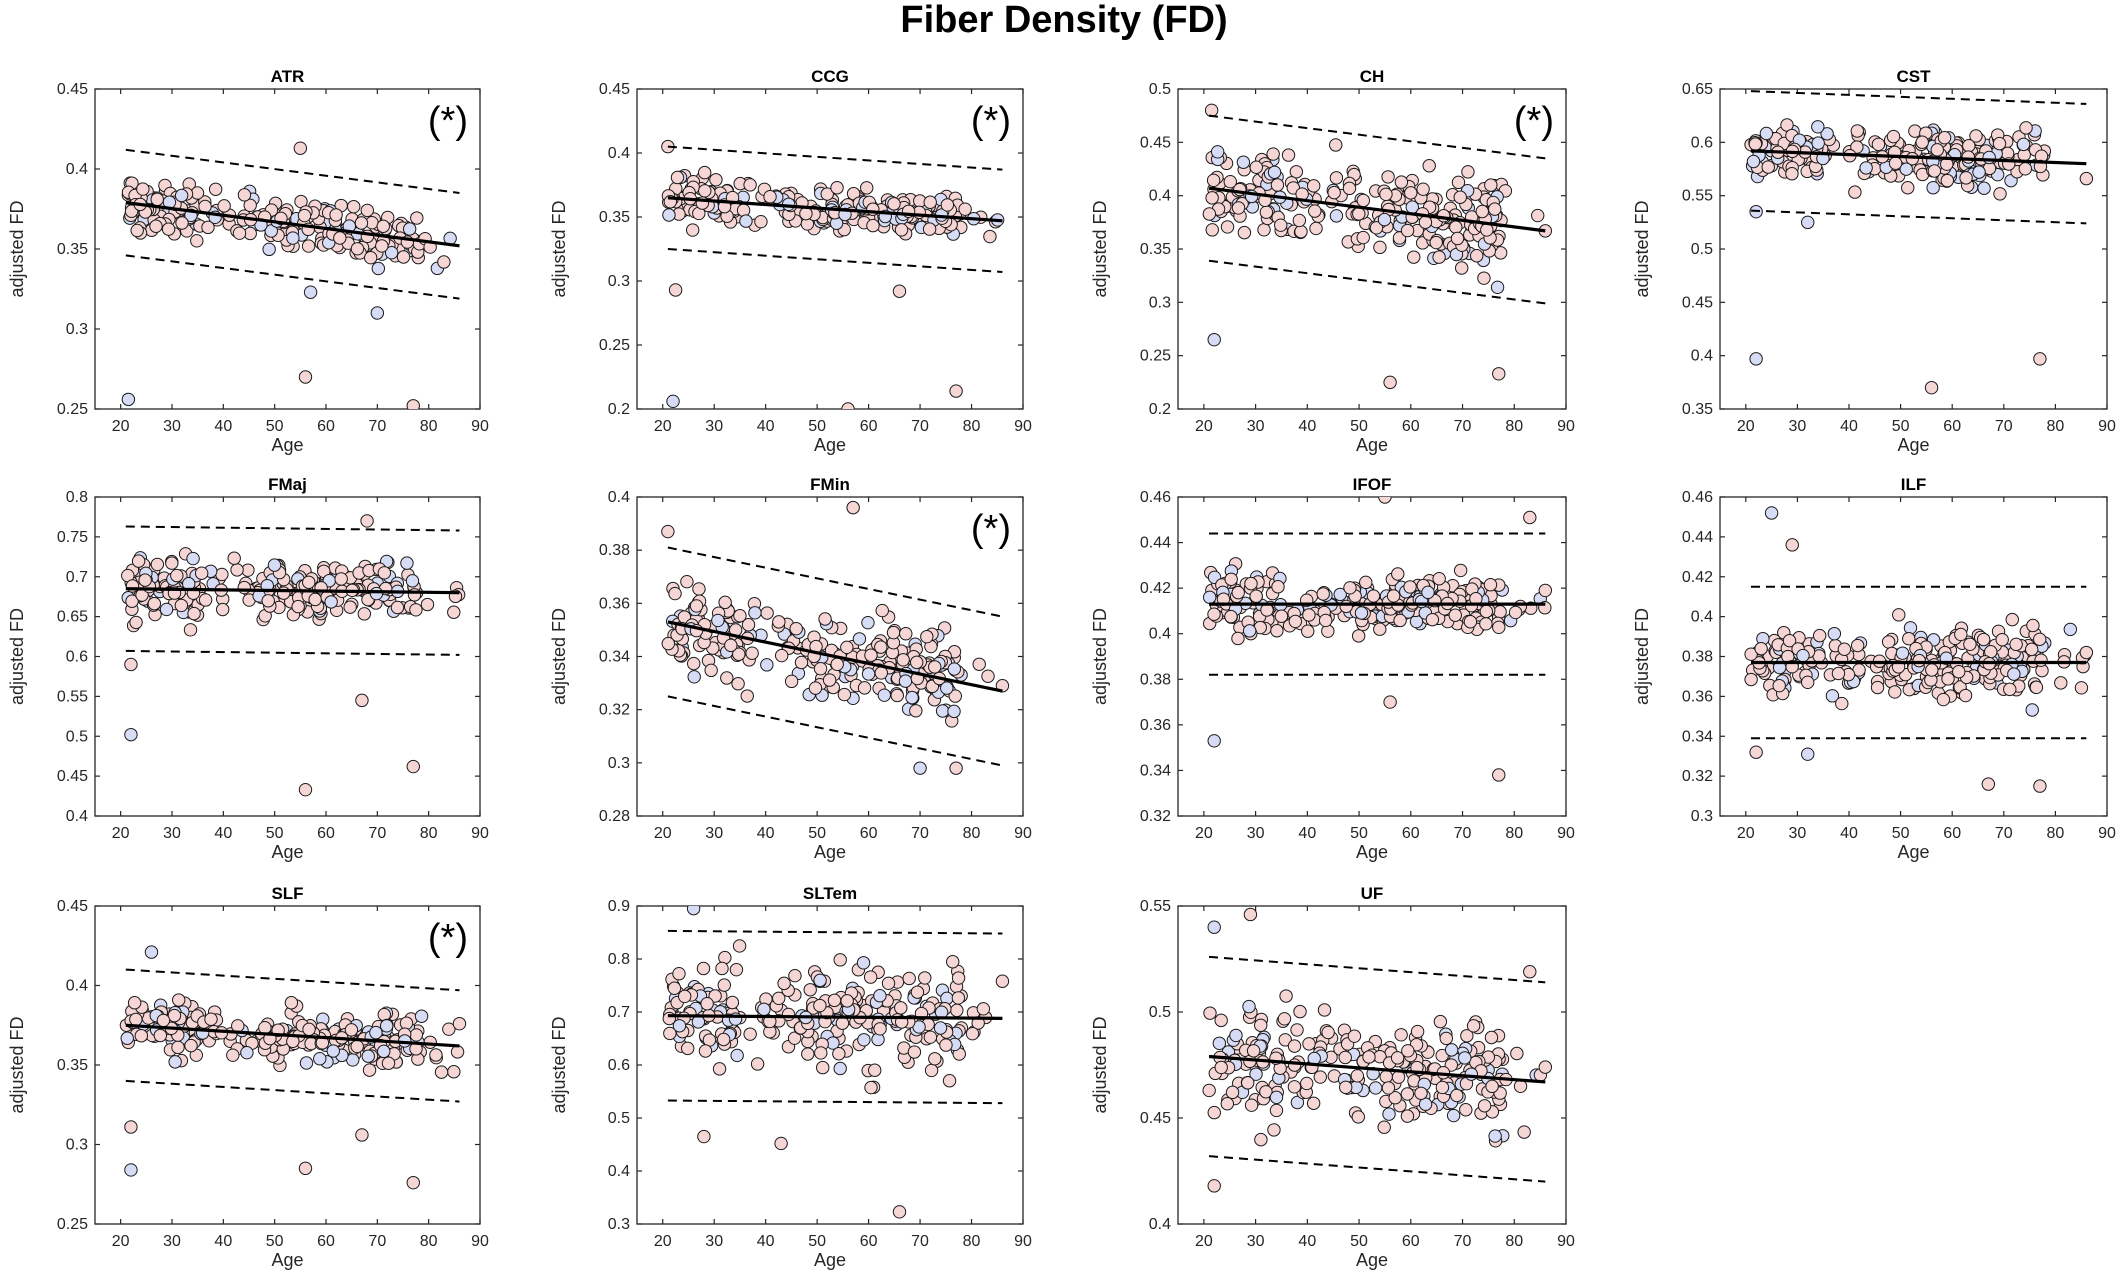  What do you see at coordinates (1256, 1241) in the screenshot?
I see `x-tick-label: 30` at bounding box center [1256, 1241].